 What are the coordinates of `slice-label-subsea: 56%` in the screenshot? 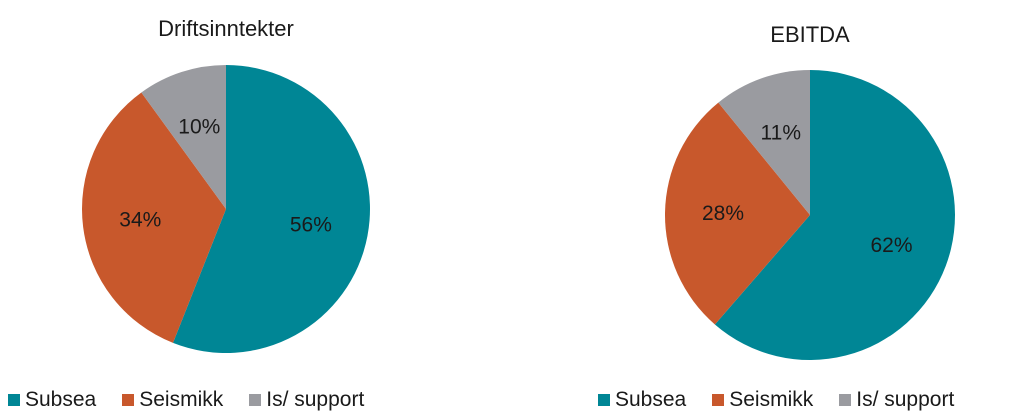 It's located at (311, 225).